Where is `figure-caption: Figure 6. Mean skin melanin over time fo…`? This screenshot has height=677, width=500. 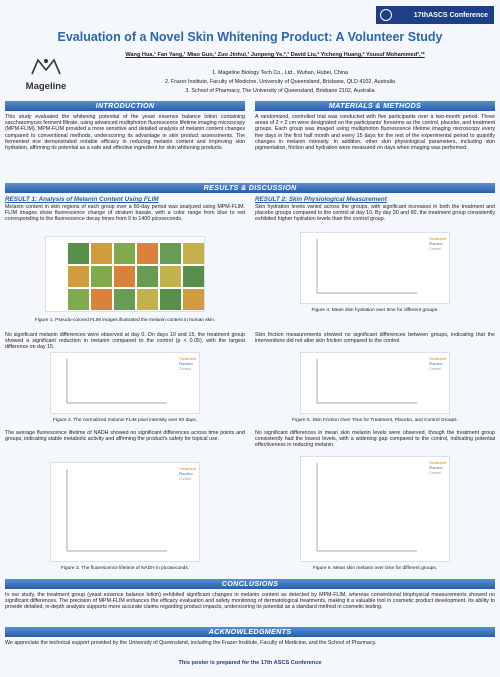
figure-caption: Figure 6. Mean skin melanin over time fo… is located at coordinates (375, 568).